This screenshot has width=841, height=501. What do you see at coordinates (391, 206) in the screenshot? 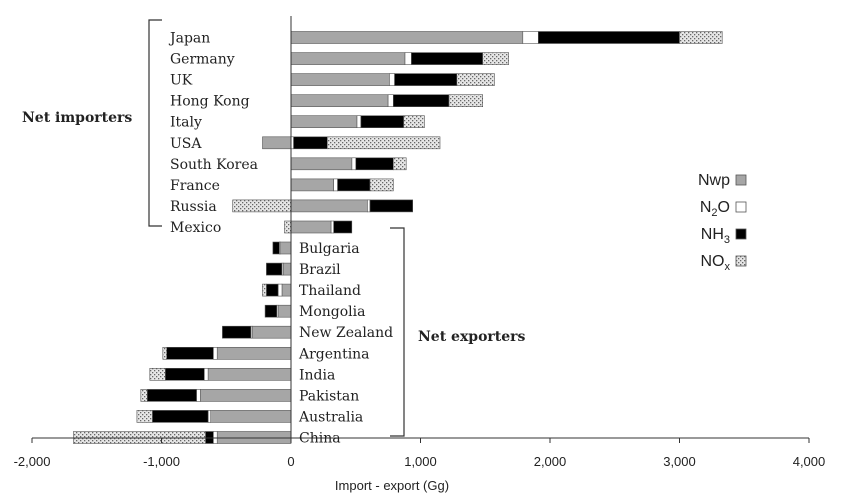
I see `bar-russia-nh3` at bounding box center [391, 206].